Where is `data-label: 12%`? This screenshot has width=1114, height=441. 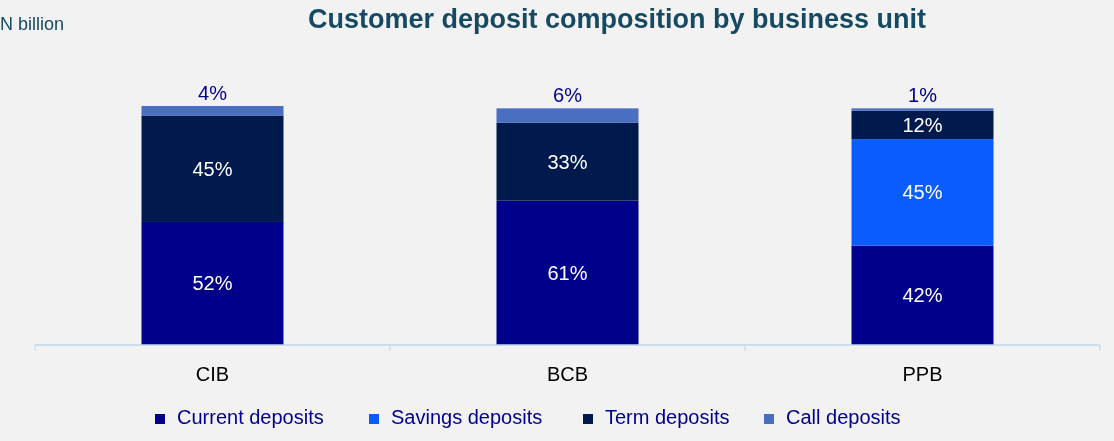 data-label: 12% is located at coordinates (922, 124).